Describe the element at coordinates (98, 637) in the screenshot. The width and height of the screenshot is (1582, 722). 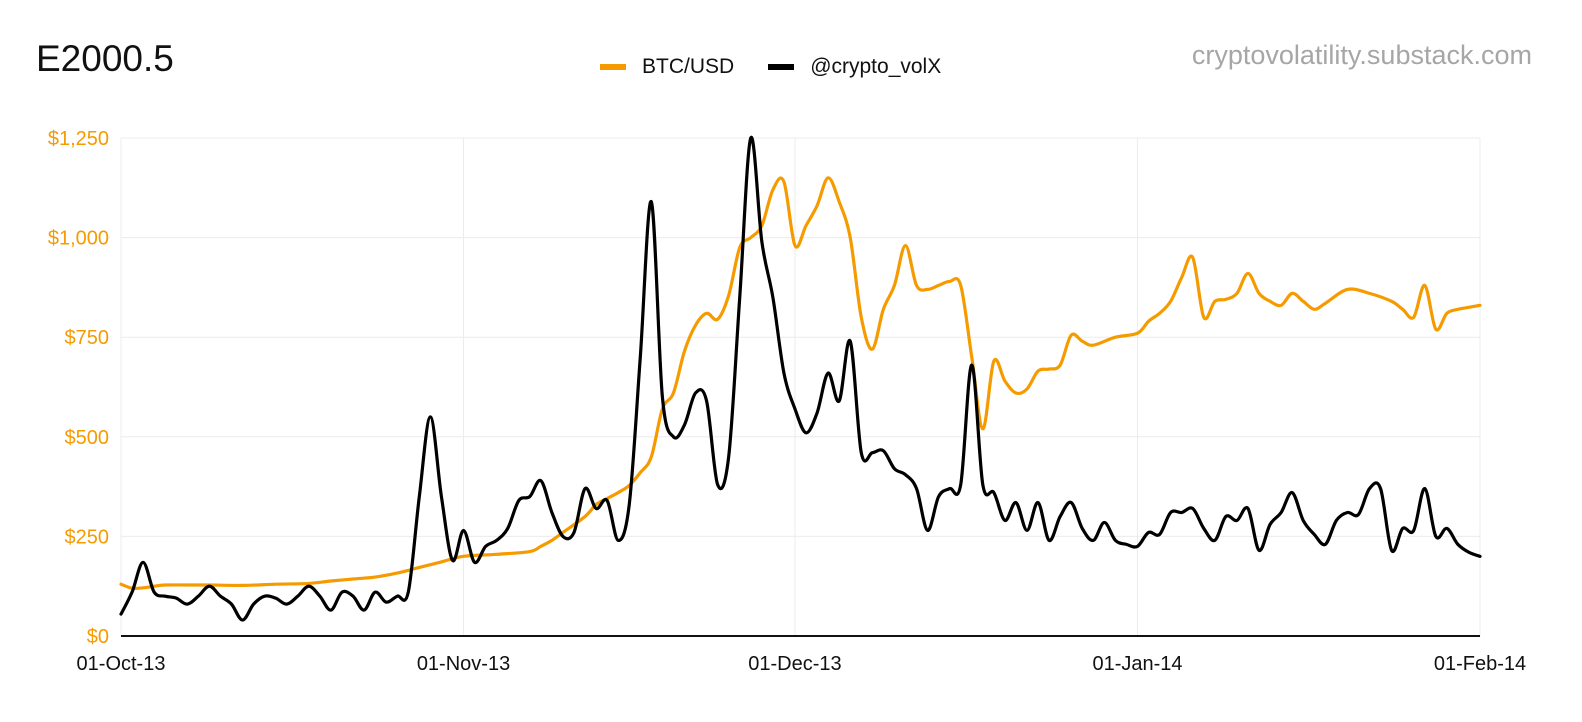
I see `y-tick-label: $0` at that location.